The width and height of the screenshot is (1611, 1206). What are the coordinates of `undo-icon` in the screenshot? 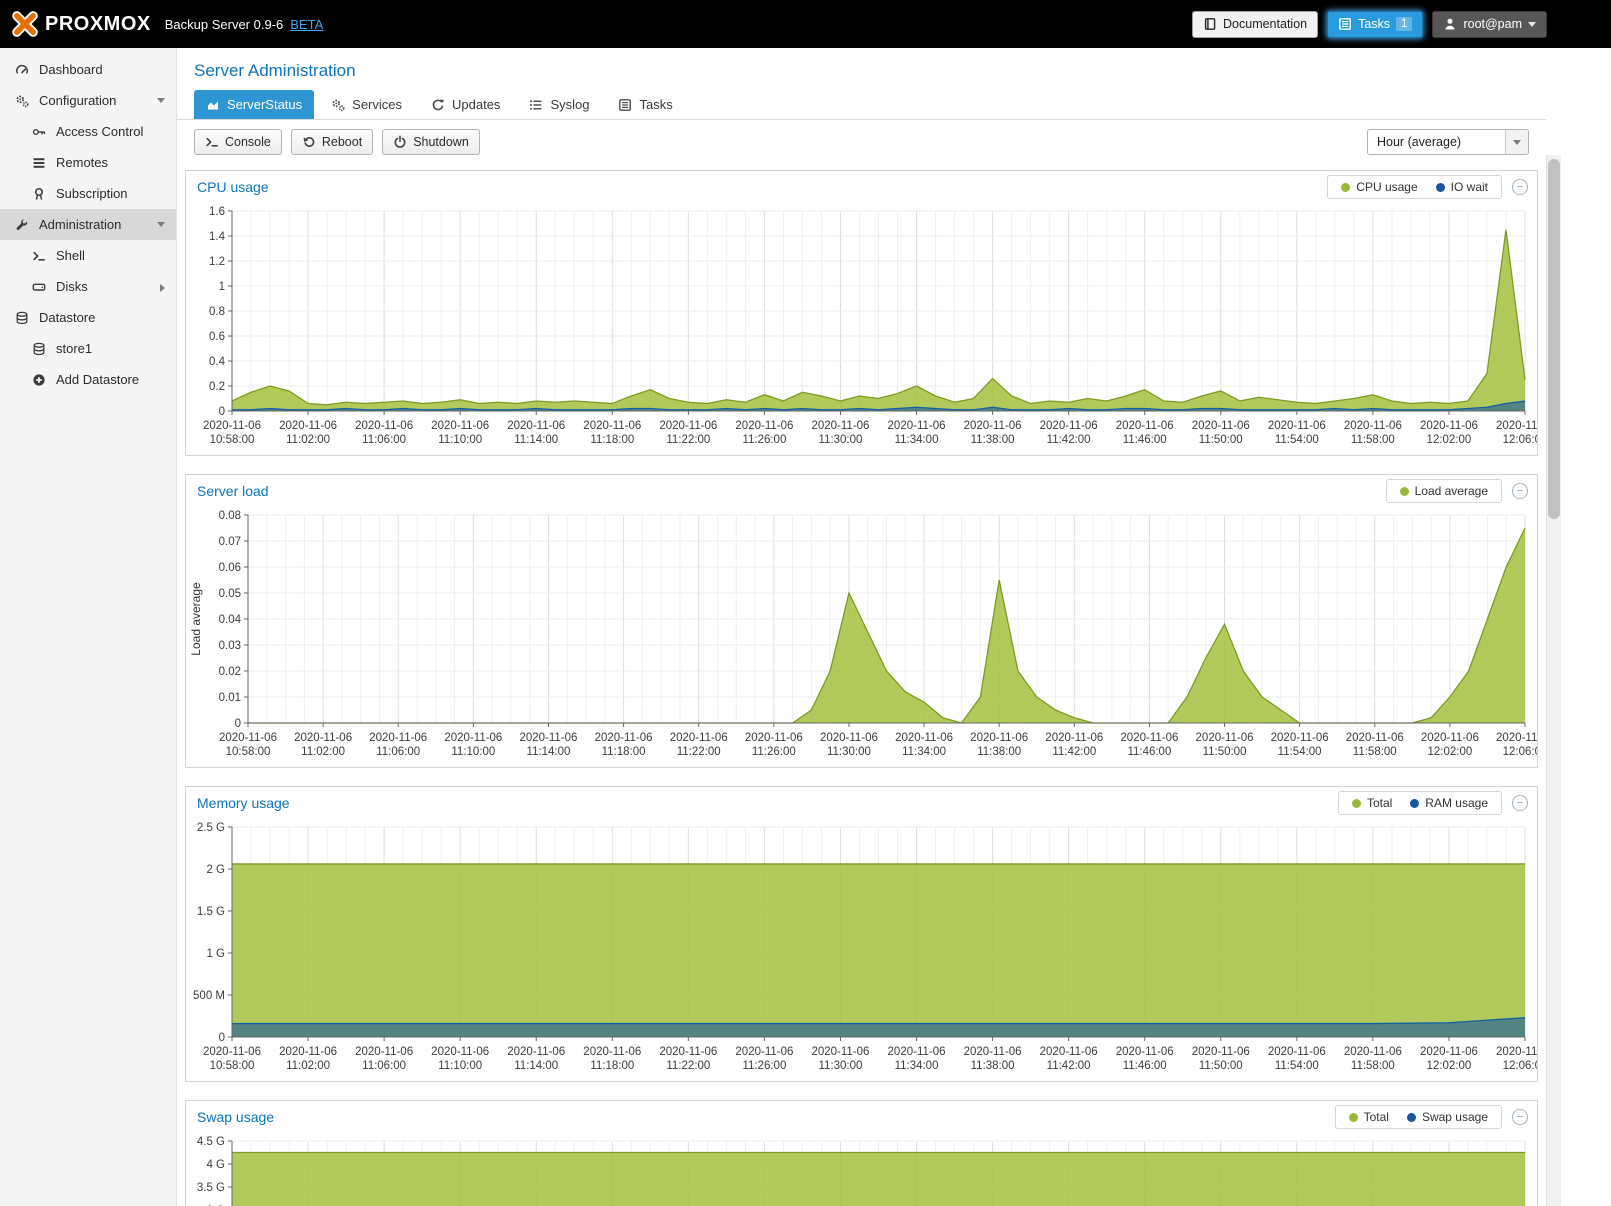 It's located at (309, 142).